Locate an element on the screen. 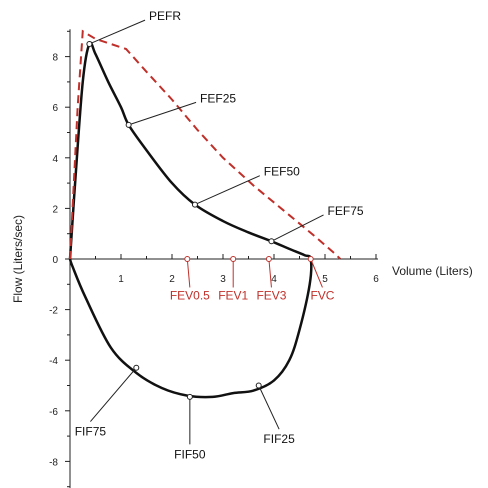 This screenshot has width=488, height=488. annotation-label: FIF50 is located at coordinates (190, 454).